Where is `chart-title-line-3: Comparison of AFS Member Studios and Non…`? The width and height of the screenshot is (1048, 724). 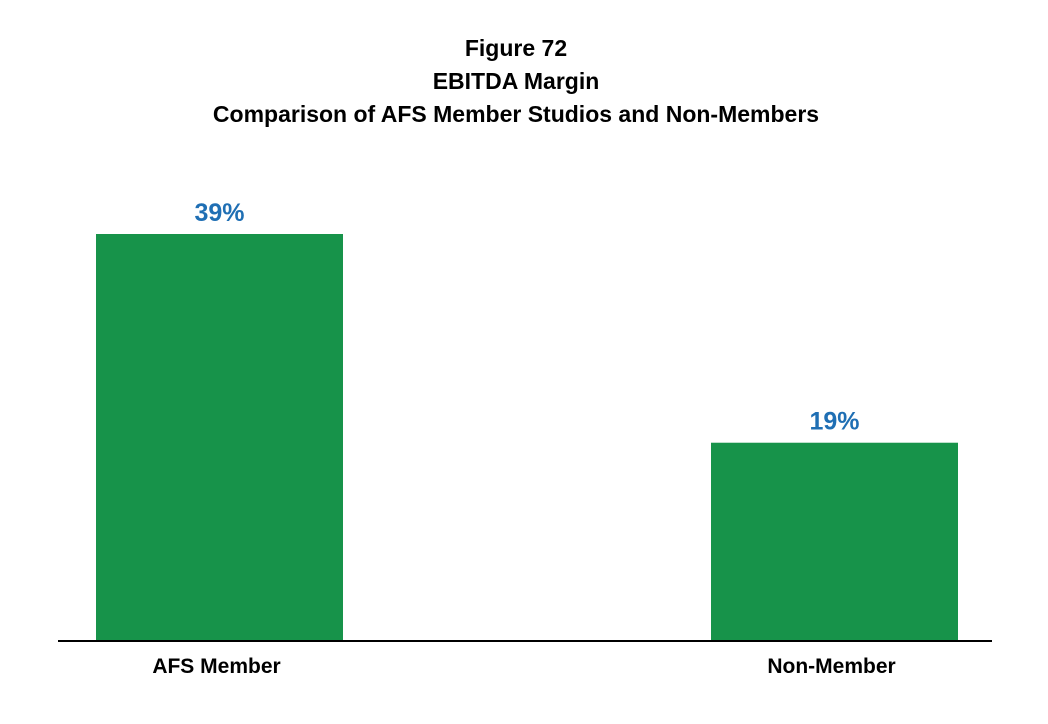
chart-title-line-3: Comparison of AFS Member Studios and Non… is located at coordinates (516, 114).